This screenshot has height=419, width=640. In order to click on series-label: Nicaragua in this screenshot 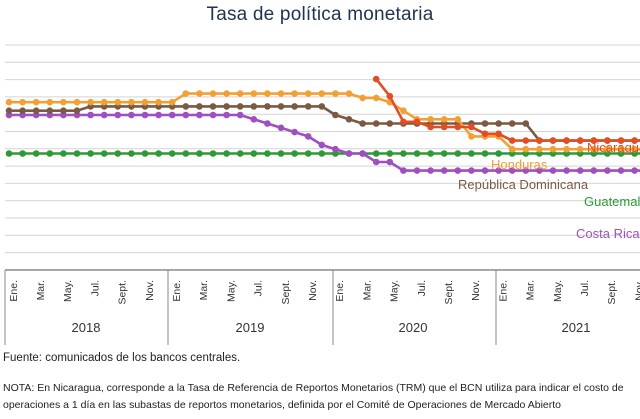, I will do `click(613, 147)`.